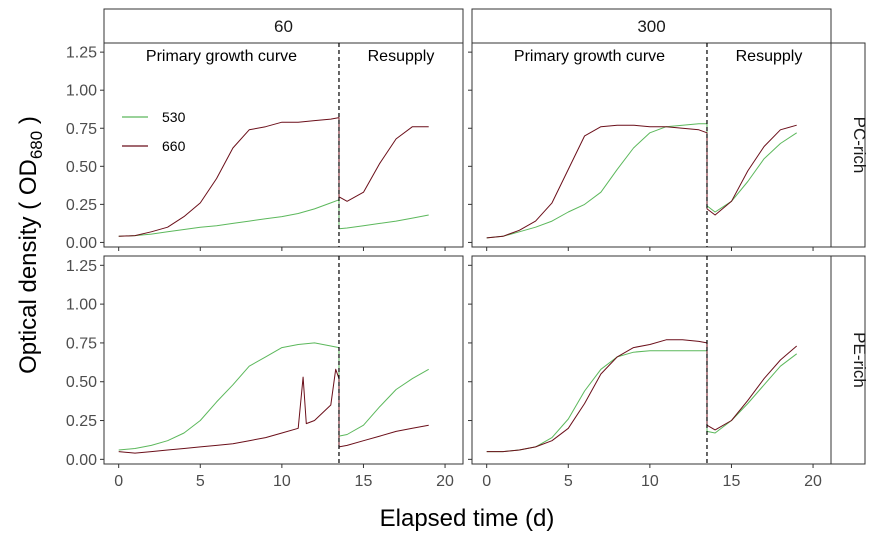 The width and height of the screenshot is (875, 540). Describe the element at coordinates (174, 117) in the screenshot. I see `legend-label-530: 530` at that location.